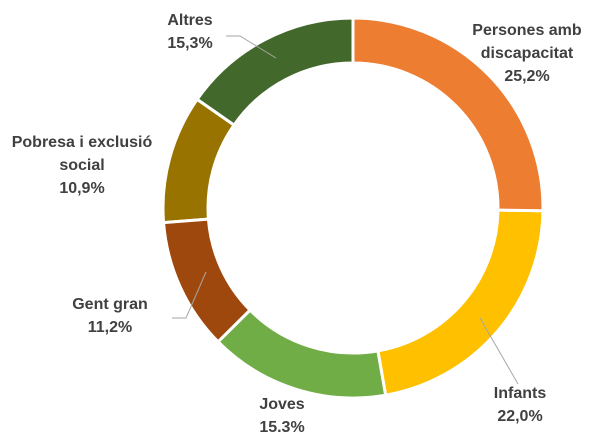 Image resolution: width=610 pixels, height=434 pixels. I want to click on value-label: 22,0%, so click(520, 416).